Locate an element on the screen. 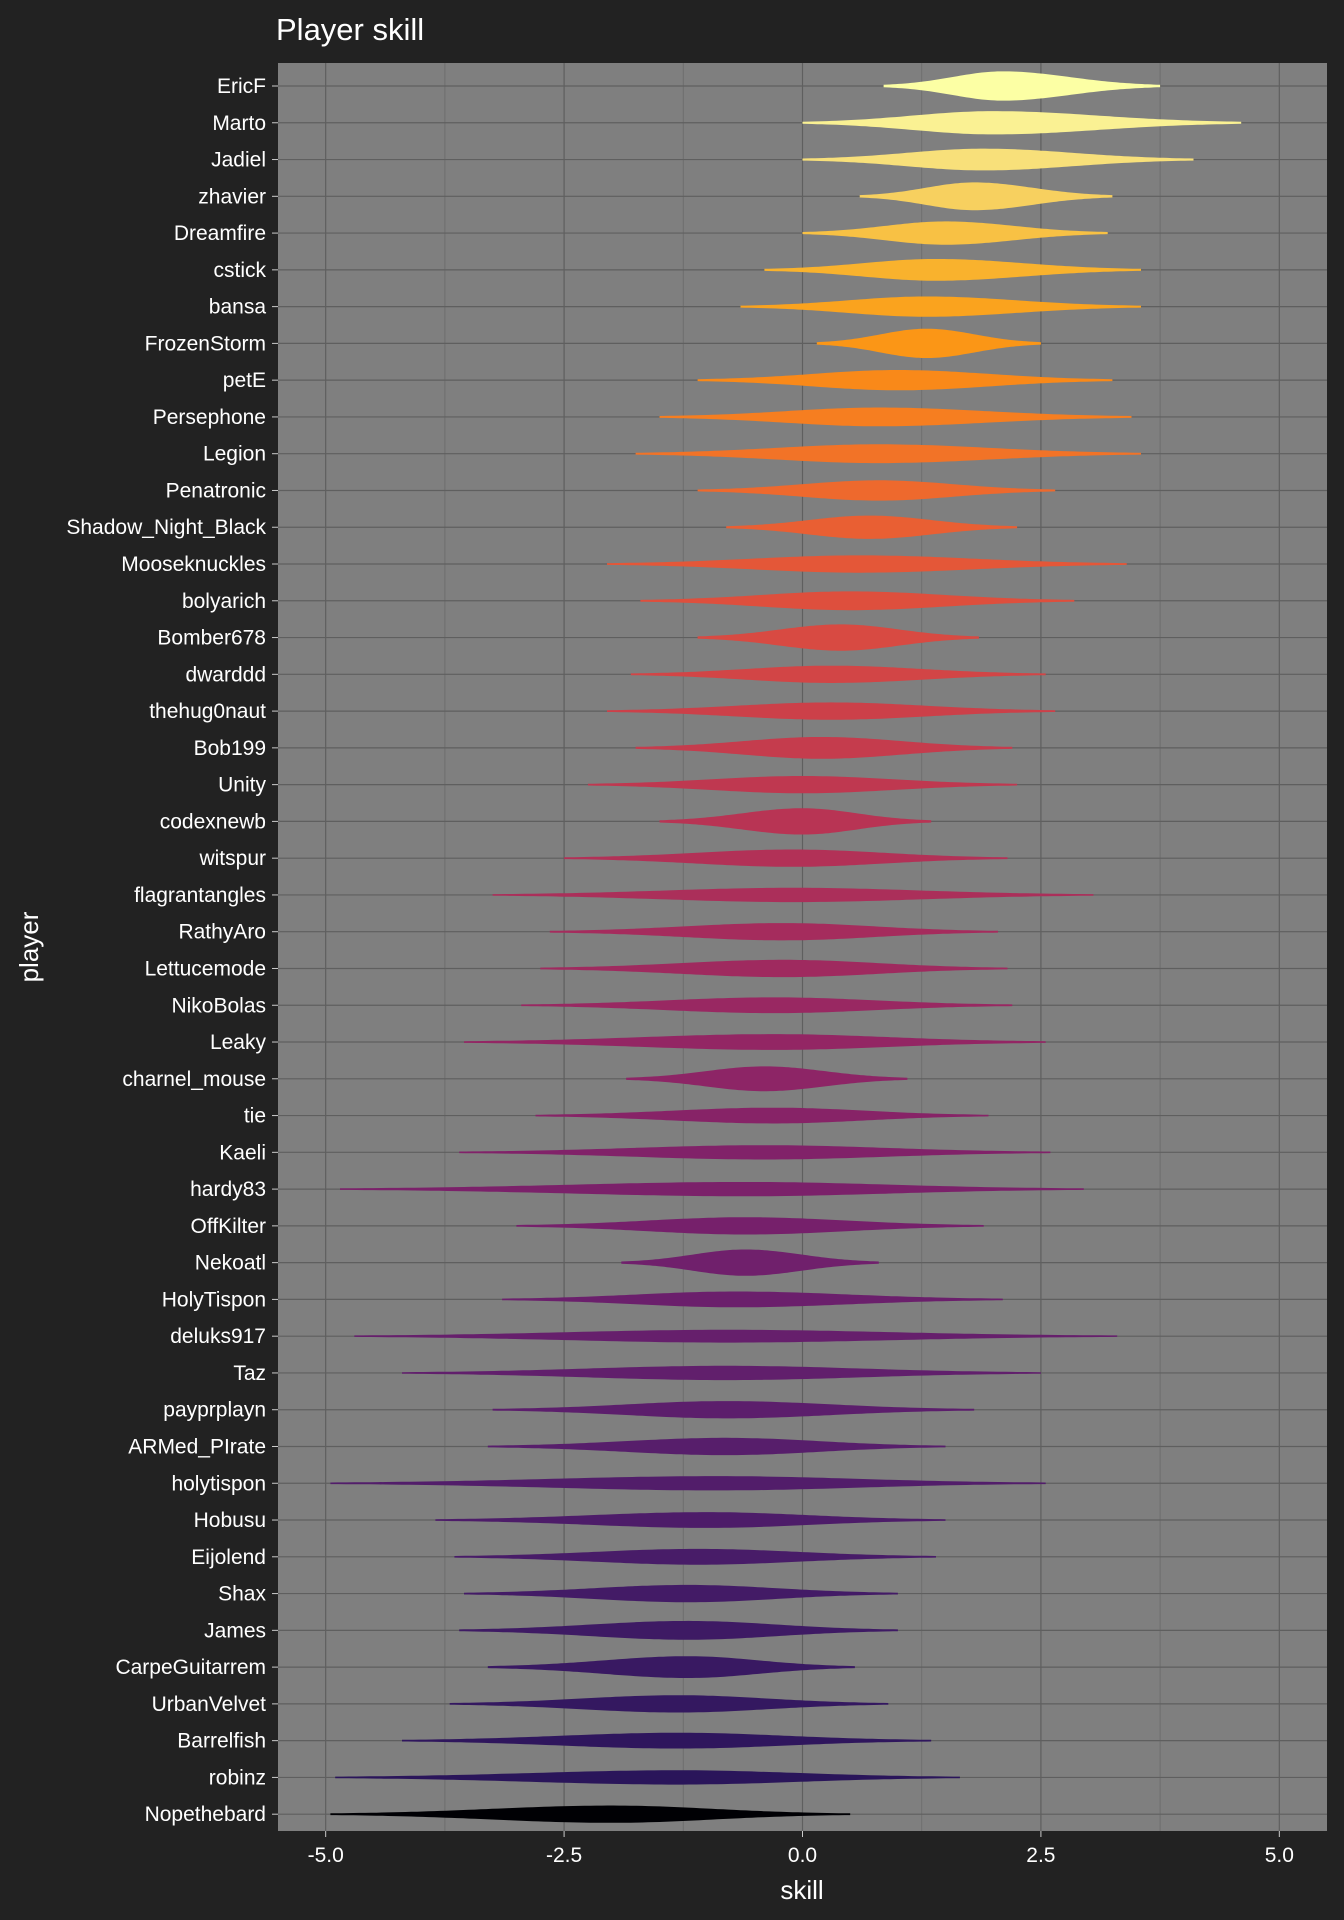 The height and width of the screenshot is (1920, 1344). violin-CarpeGuitarrem is located at coordinates (671, 1667).